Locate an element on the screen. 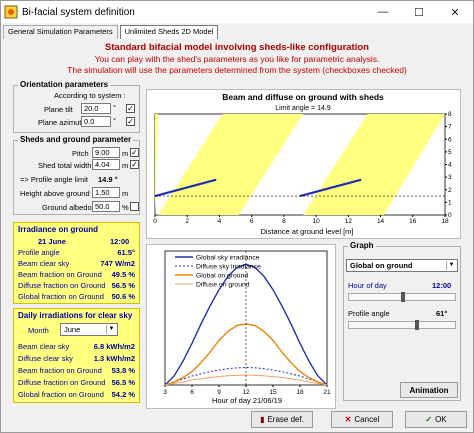 Image resolution: width=474 pixels, height=433 pixels. legend-label-3: Diffuse on ground is located at coordinates (223, 285).